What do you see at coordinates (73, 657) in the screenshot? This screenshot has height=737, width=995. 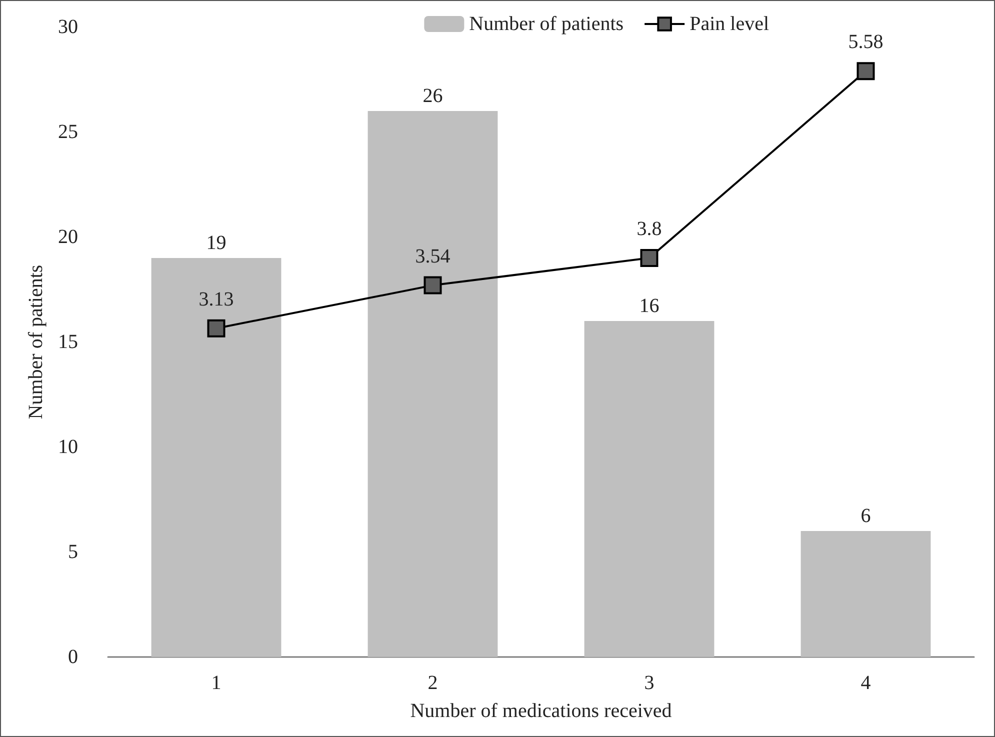 I see `y-tick-label: 0` at bounding box center [73, 657].